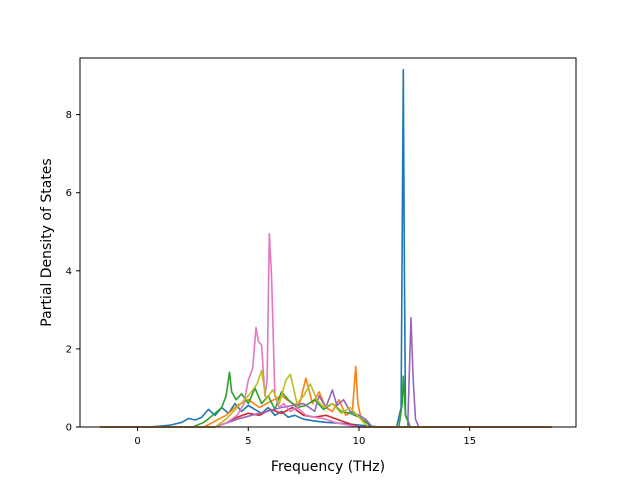  Describe the element at coordinates (248, 441) in the screenshot. I see `x-tick-label: 5` at that location.